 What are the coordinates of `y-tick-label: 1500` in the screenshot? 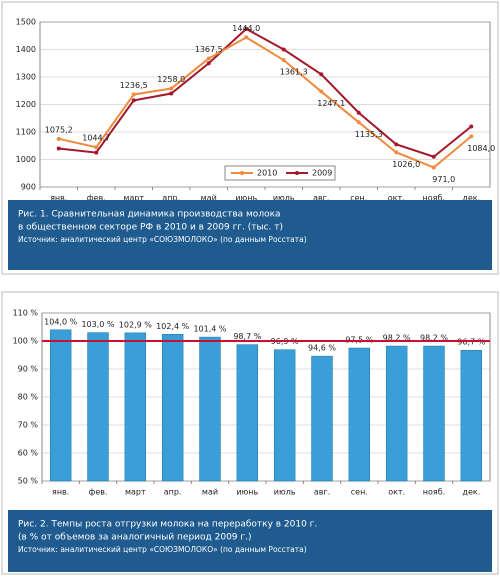 It's located at (26, 22).